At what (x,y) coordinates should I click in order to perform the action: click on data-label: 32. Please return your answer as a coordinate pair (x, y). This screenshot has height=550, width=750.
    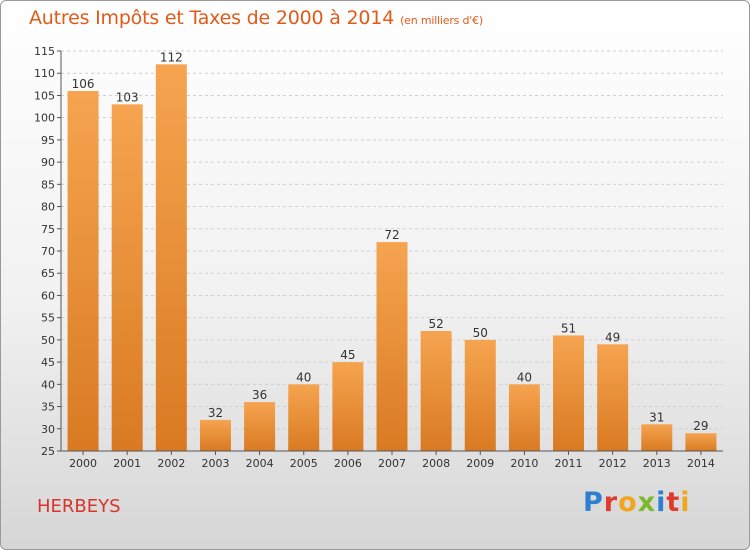
    Looking at the image, I should click on (215, 413).